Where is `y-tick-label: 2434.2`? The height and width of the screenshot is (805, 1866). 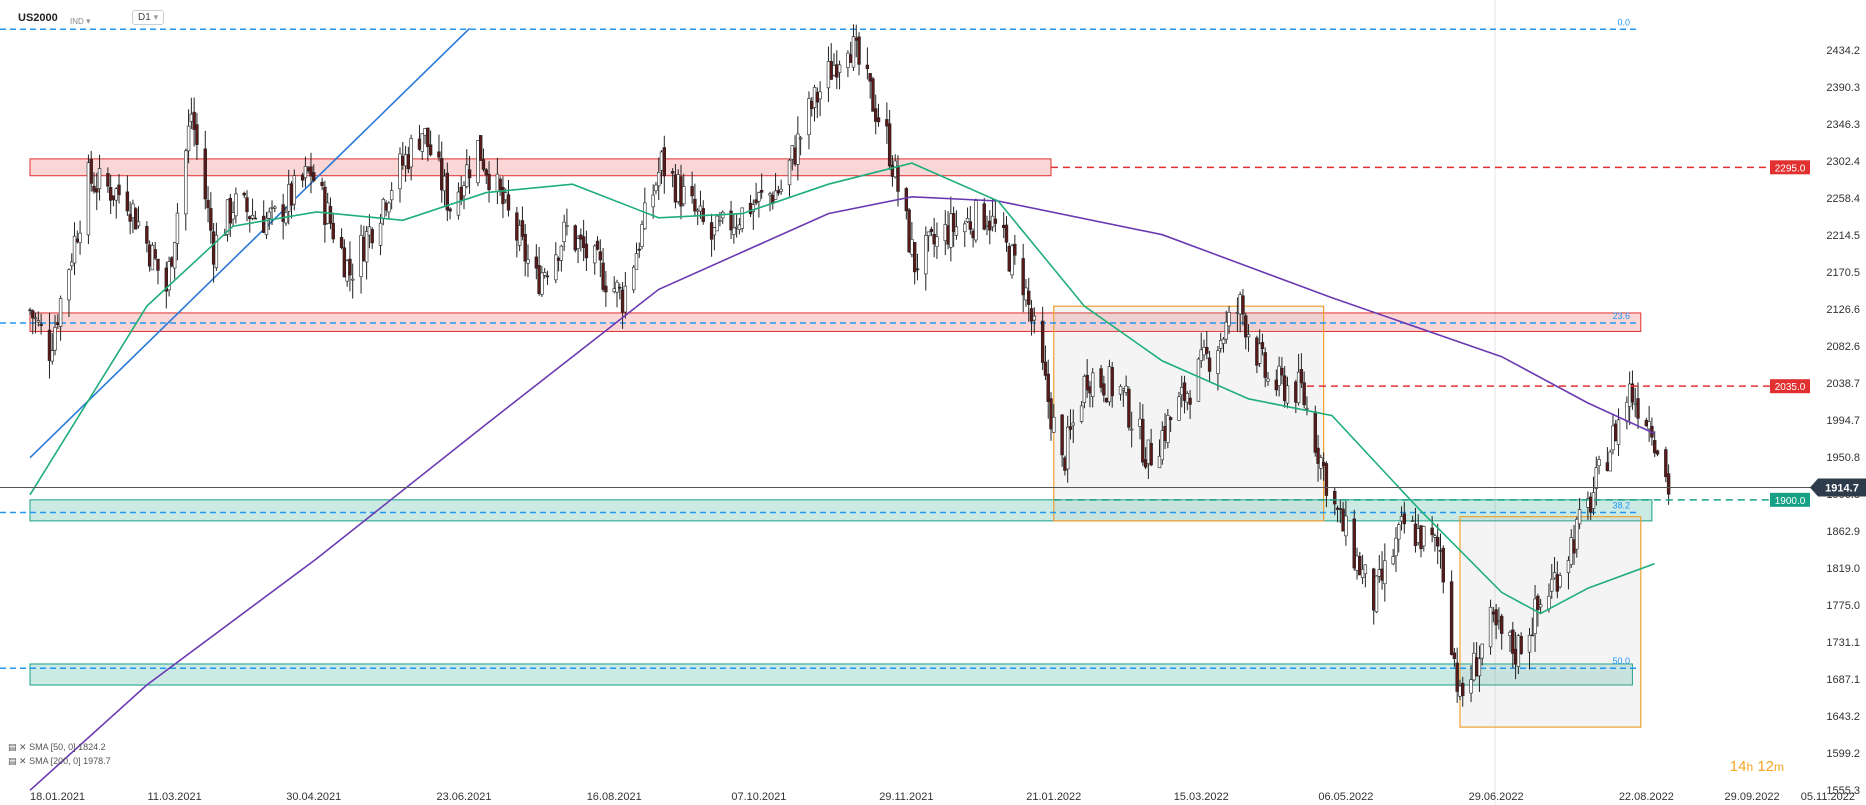
y-tick-label: 2434.2 is located at coordinates (1843, 51).